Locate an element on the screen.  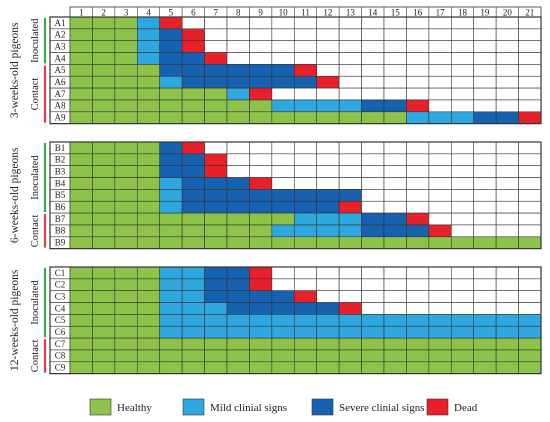
day-tick-label: 19 is located at coordinates (485, 13).